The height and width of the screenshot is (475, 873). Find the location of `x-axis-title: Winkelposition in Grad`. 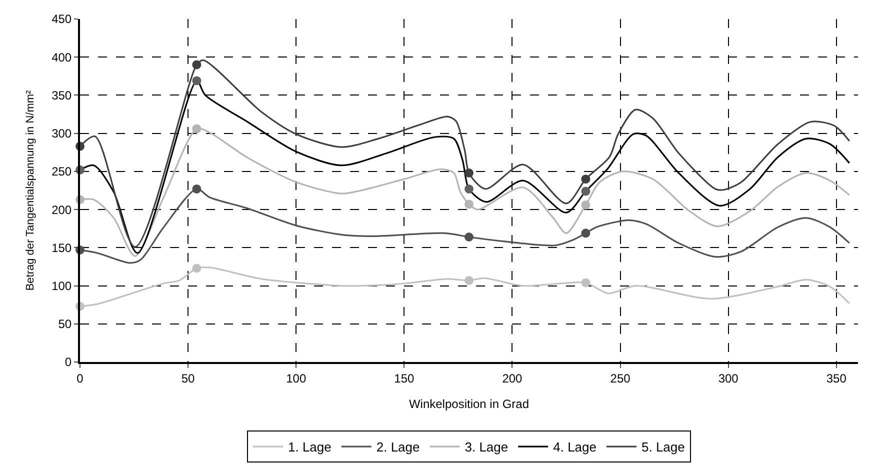

x-axis-title: Winkelposition in Grad is located at coordinates (469, 403).